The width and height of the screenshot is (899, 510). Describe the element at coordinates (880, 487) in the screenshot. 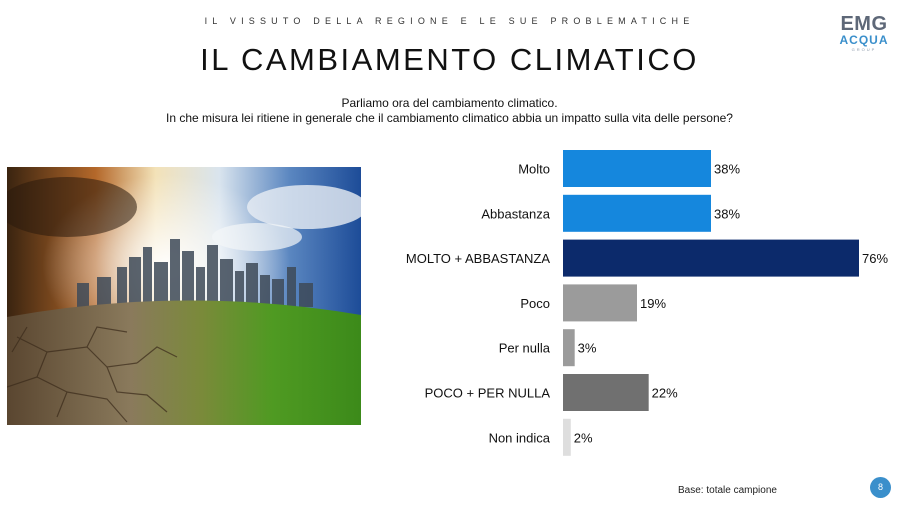

I see `page-number-badge: 8` at that location.